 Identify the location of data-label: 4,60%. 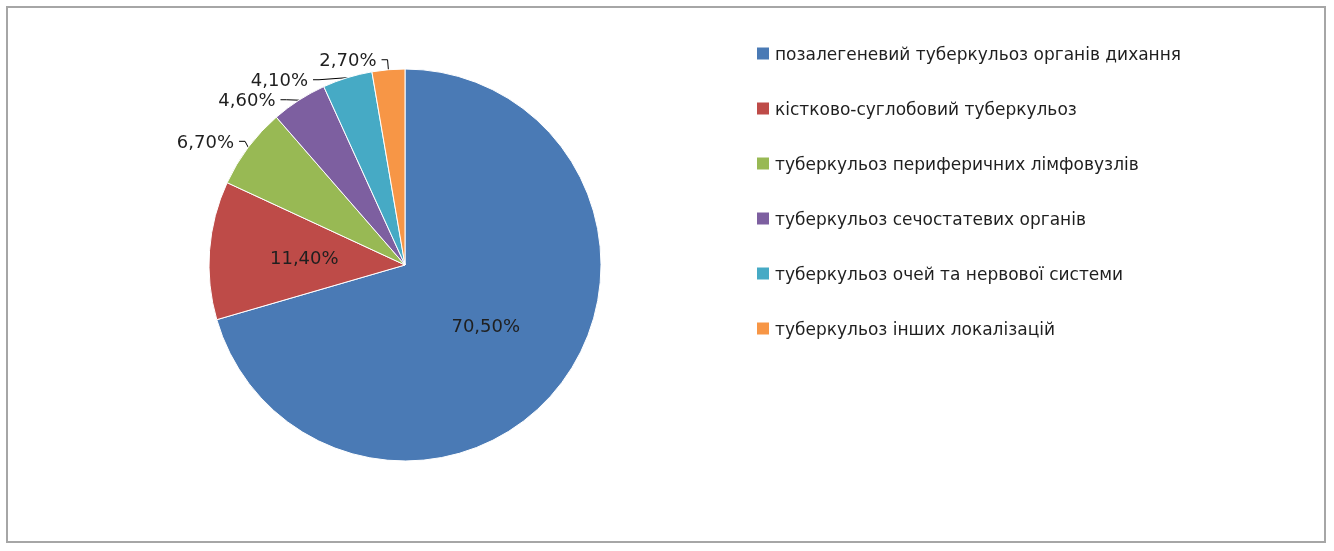
(247, 100).